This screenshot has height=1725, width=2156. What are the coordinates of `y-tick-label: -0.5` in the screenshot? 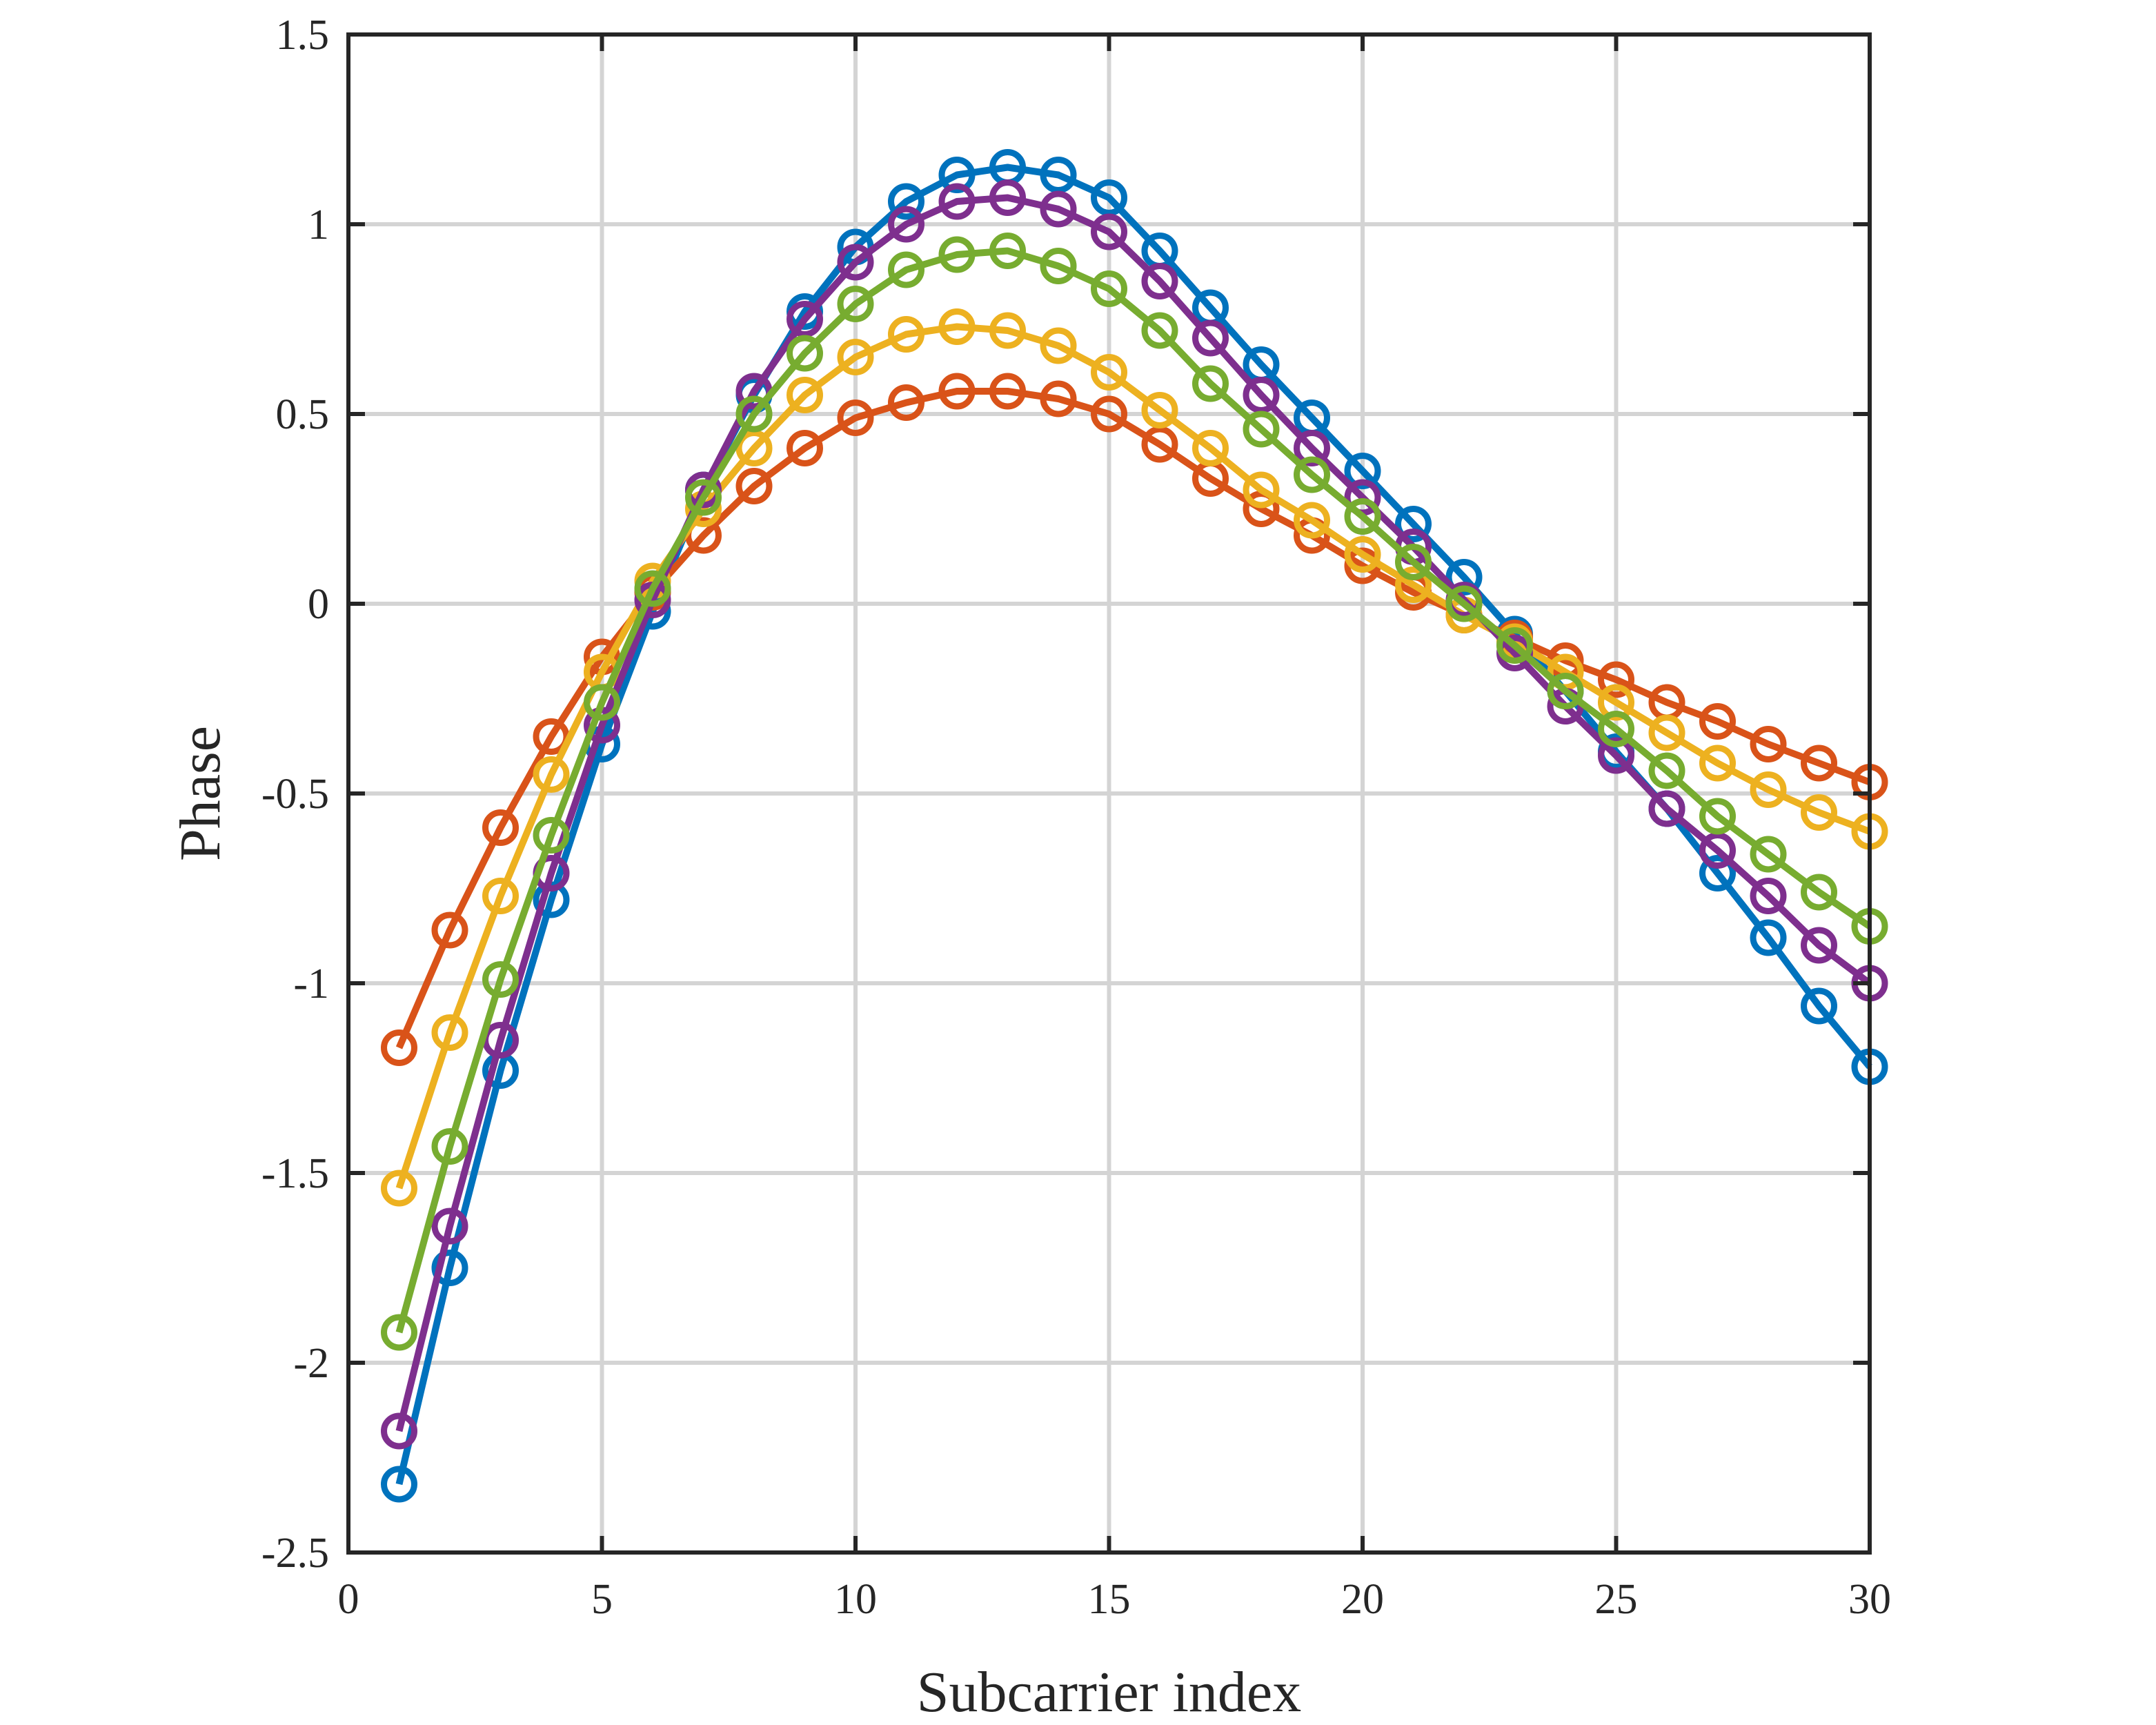 It's located at (295, 794).